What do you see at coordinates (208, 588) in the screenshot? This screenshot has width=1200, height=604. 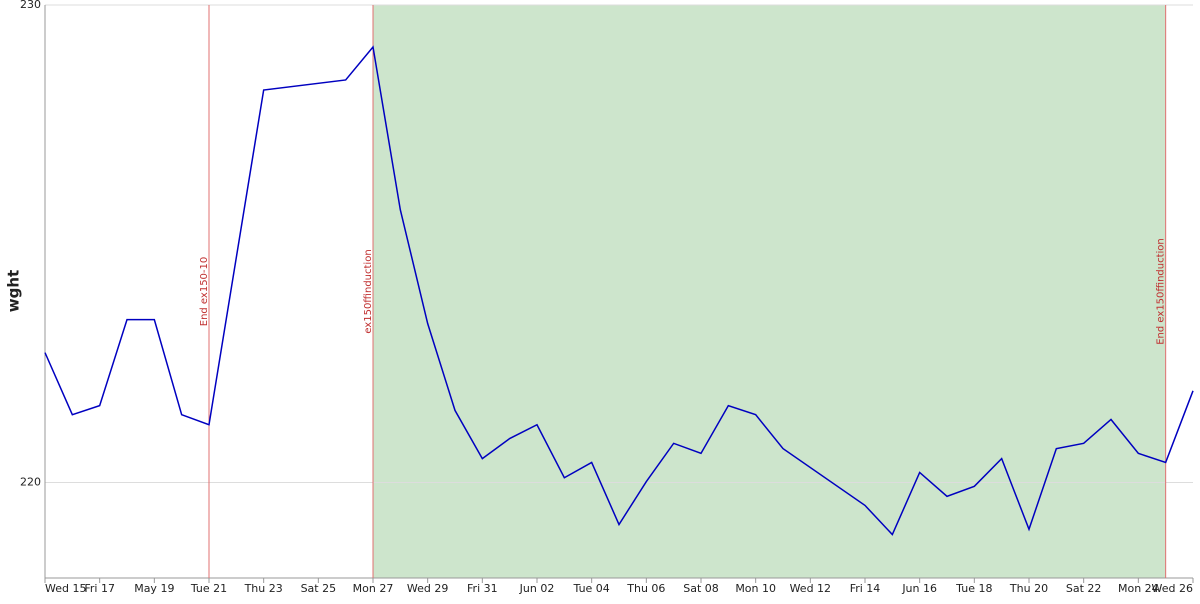 I see `x-tick-label: Tue 21` at bounding box center [208, 588].